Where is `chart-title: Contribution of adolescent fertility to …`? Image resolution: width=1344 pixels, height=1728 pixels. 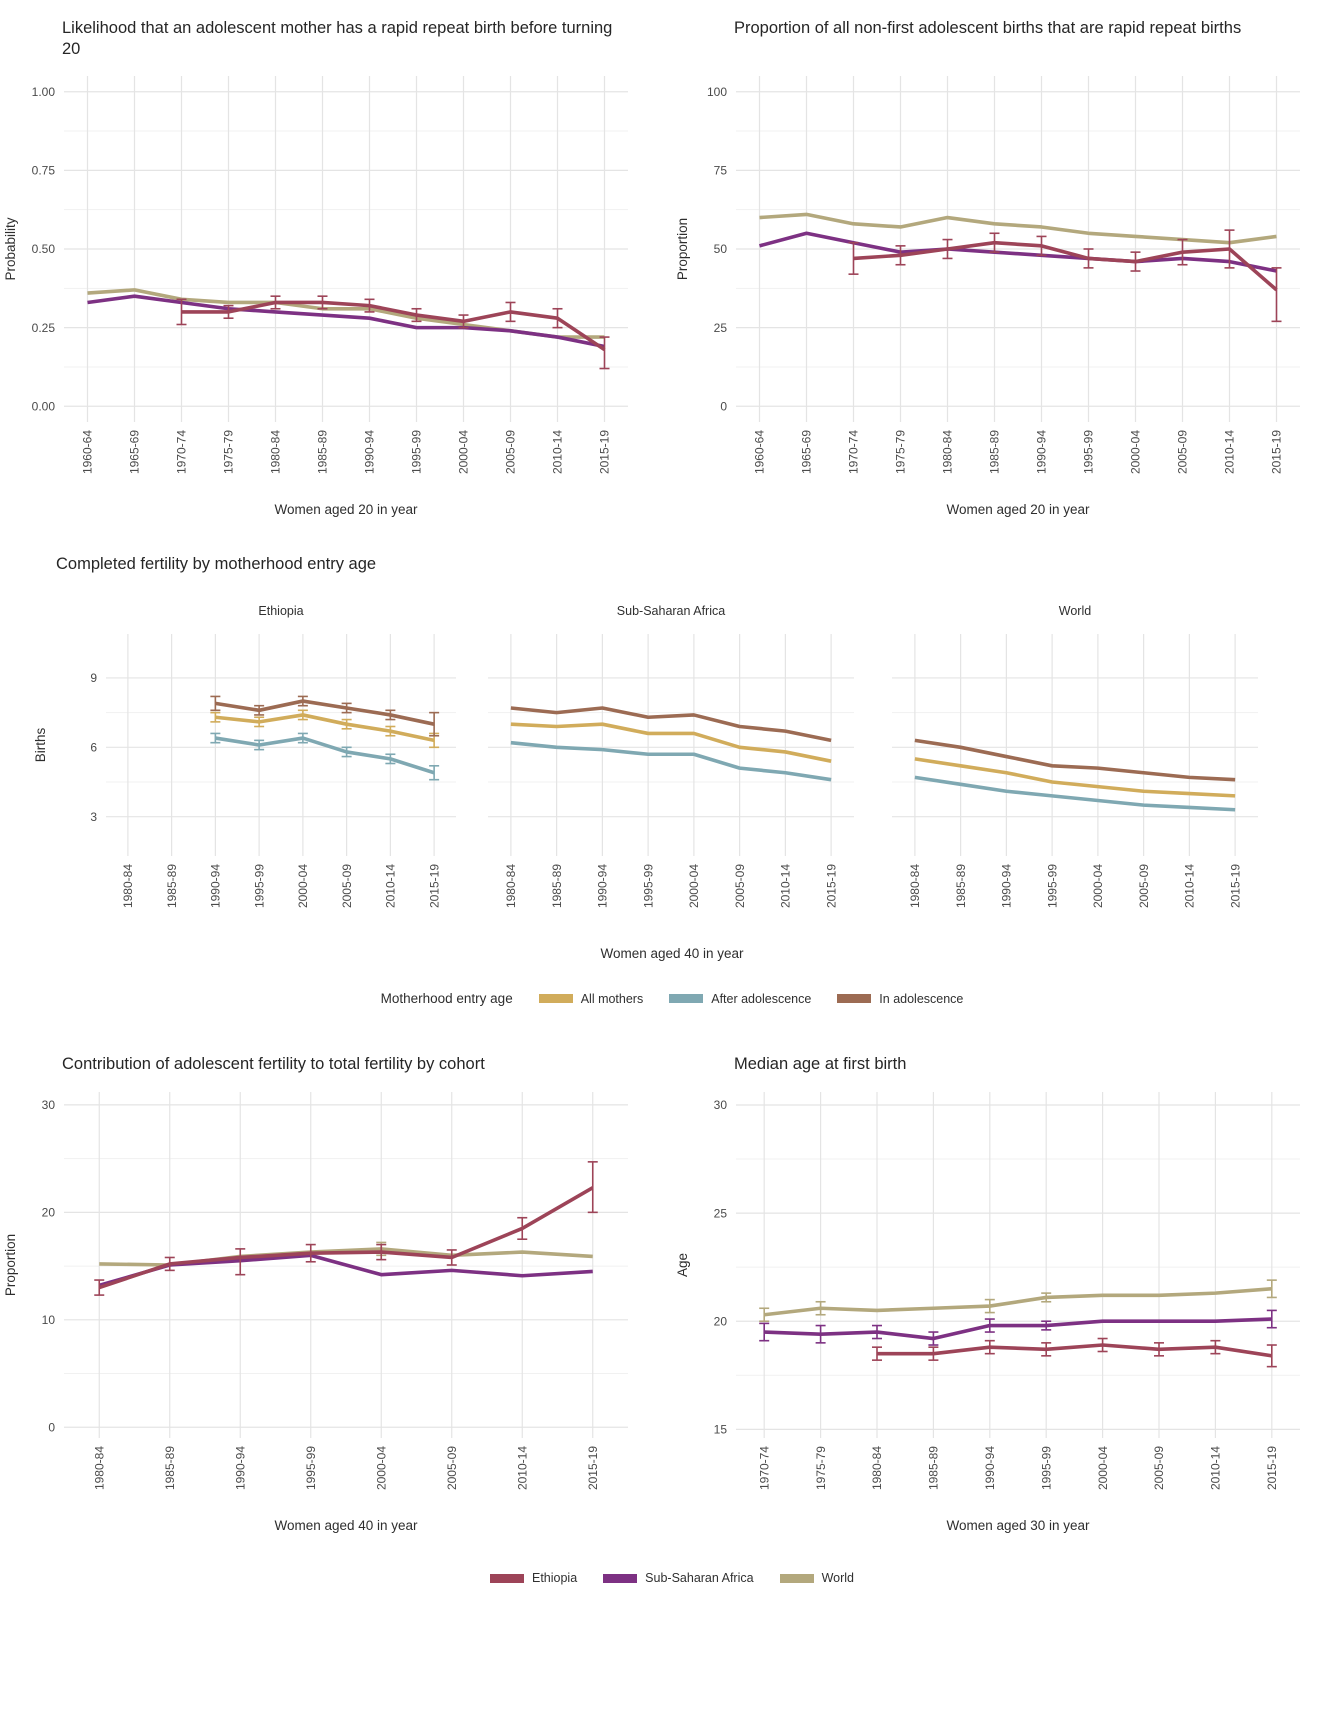 chart-title: Contribution of adolescent fertility to … is located at coordinates (273, 1064).